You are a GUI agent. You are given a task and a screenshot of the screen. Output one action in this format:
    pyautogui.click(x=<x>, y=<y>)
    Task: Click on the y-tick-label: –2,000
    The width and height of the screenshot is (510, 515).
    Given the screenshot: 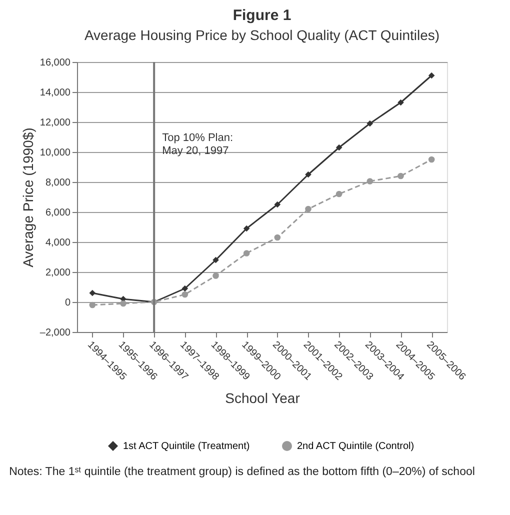 What is the action you would take?
    pyautogui.click(x=55, y=333)
    